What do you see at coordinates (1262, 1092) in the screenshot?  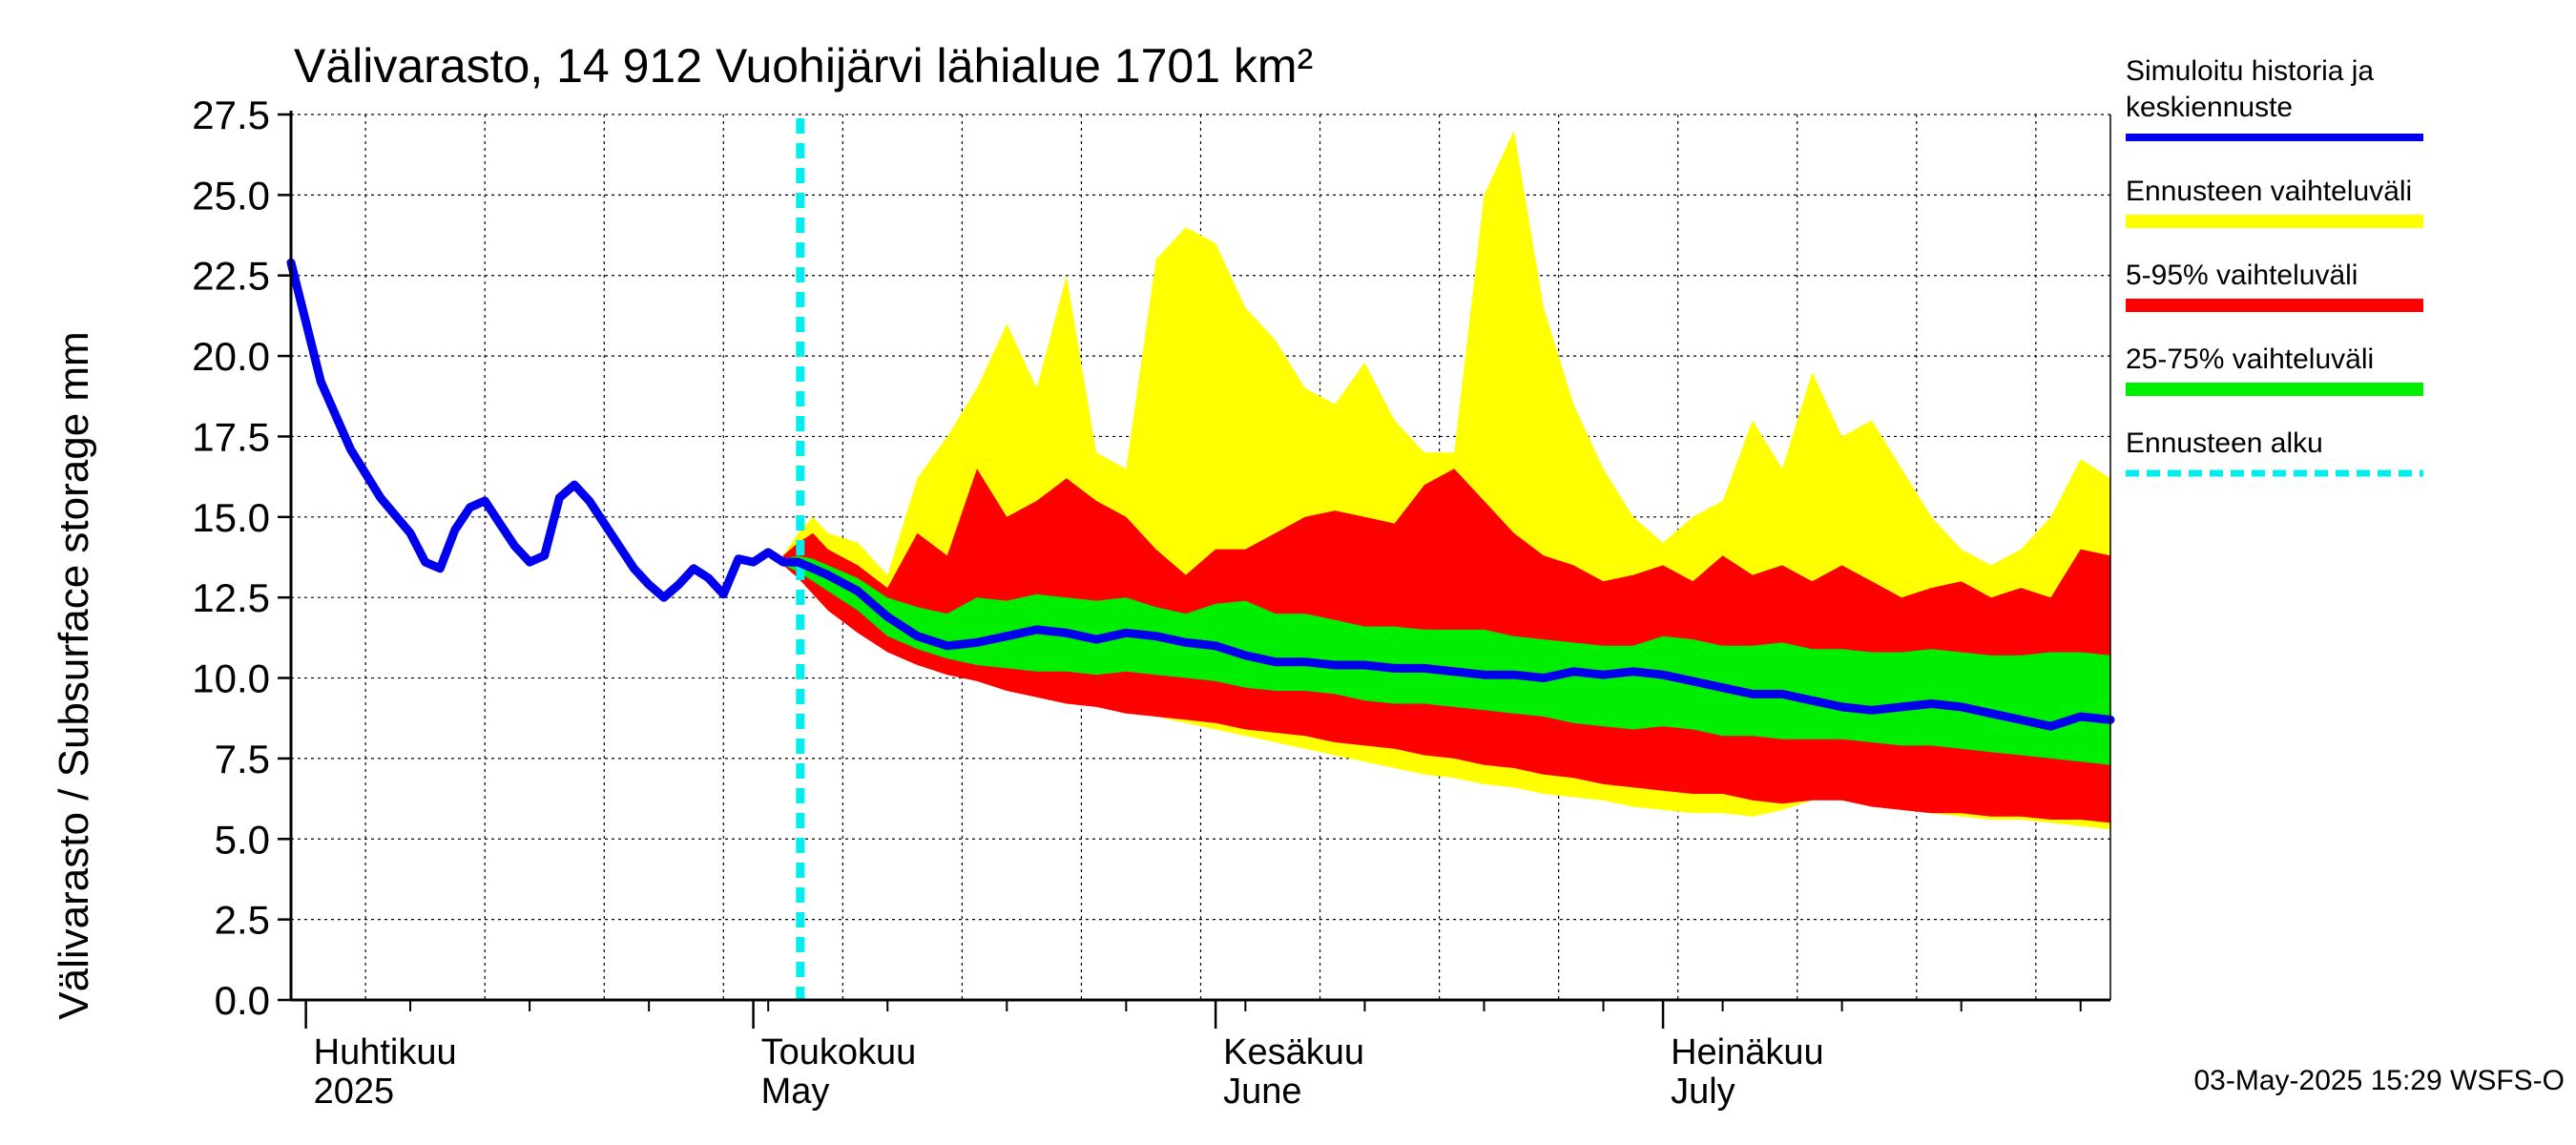 I see `month-label-en-2: June` at bounding box center [1262, 1092].